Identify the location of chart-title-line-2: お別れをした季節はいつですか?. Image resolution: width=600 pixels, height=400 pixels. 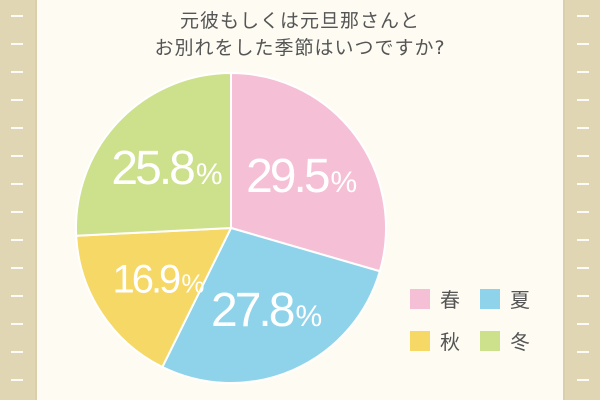
(300, 48).